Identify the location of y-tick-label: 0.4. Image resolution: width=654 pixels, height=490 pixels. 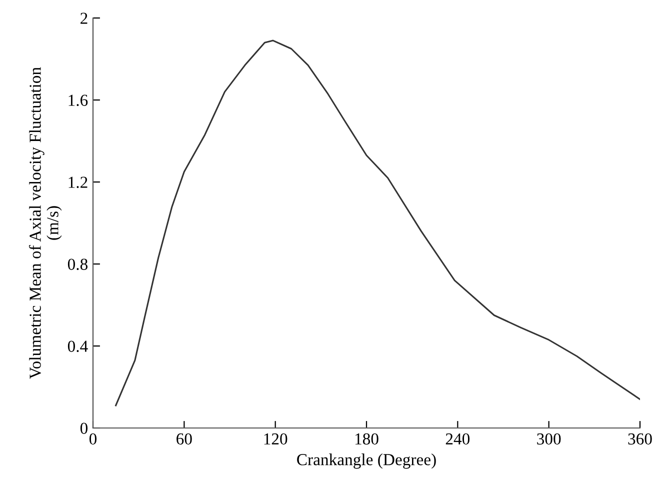
(78, 346).